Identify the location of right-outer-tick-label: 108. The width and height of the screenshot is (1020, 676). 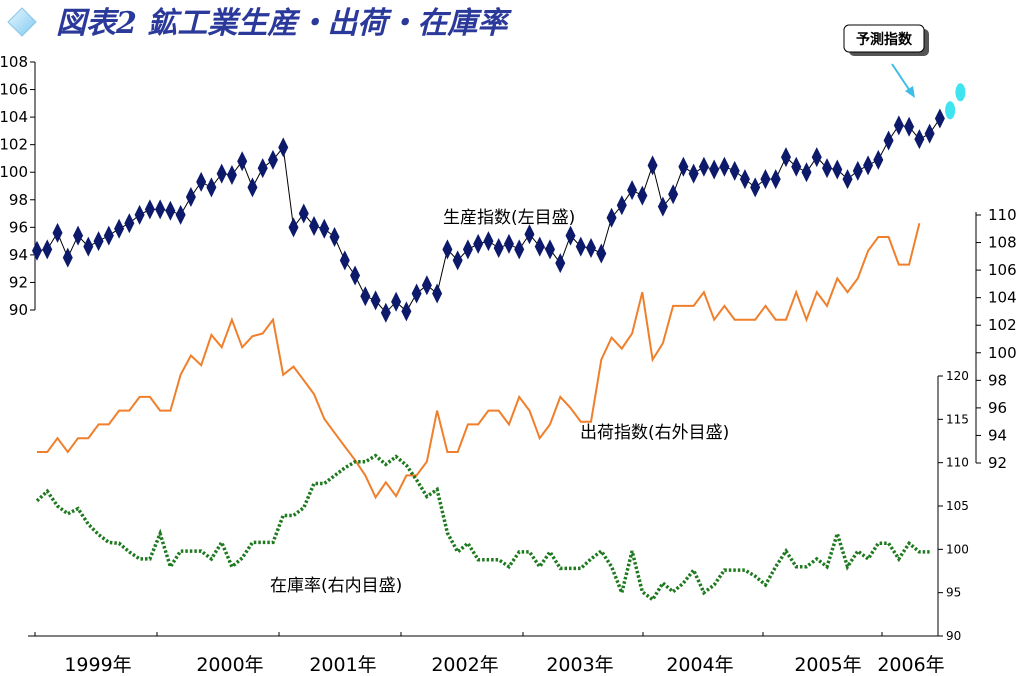
(1002, 243).